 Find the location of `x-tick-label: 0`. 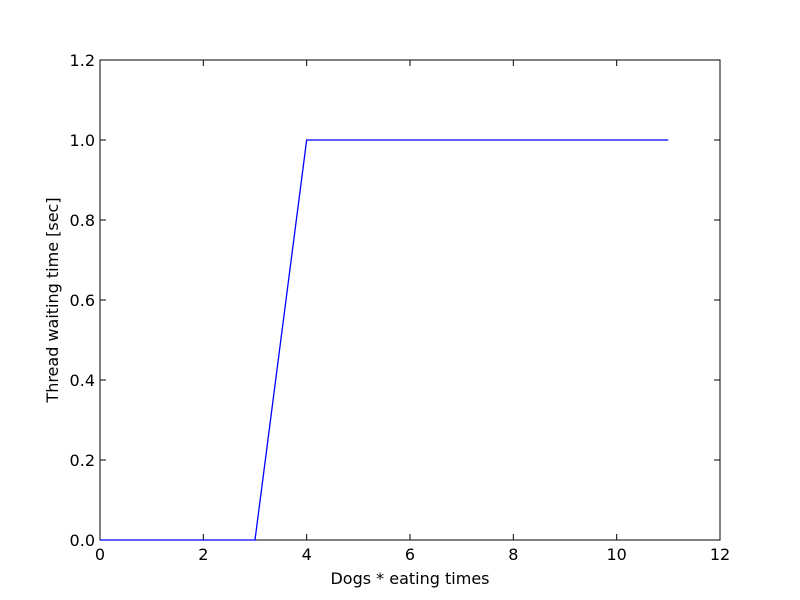

x-tick-label: 0 is located at coordinates (100, 554).